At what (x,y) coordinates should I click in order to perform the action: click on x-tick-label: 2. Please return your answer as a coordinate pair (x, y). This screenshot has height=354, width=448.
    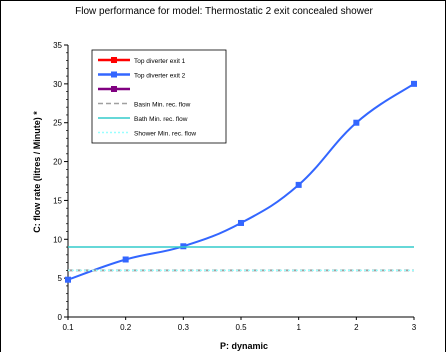
    Looking at the image, I should click on (356, 327).